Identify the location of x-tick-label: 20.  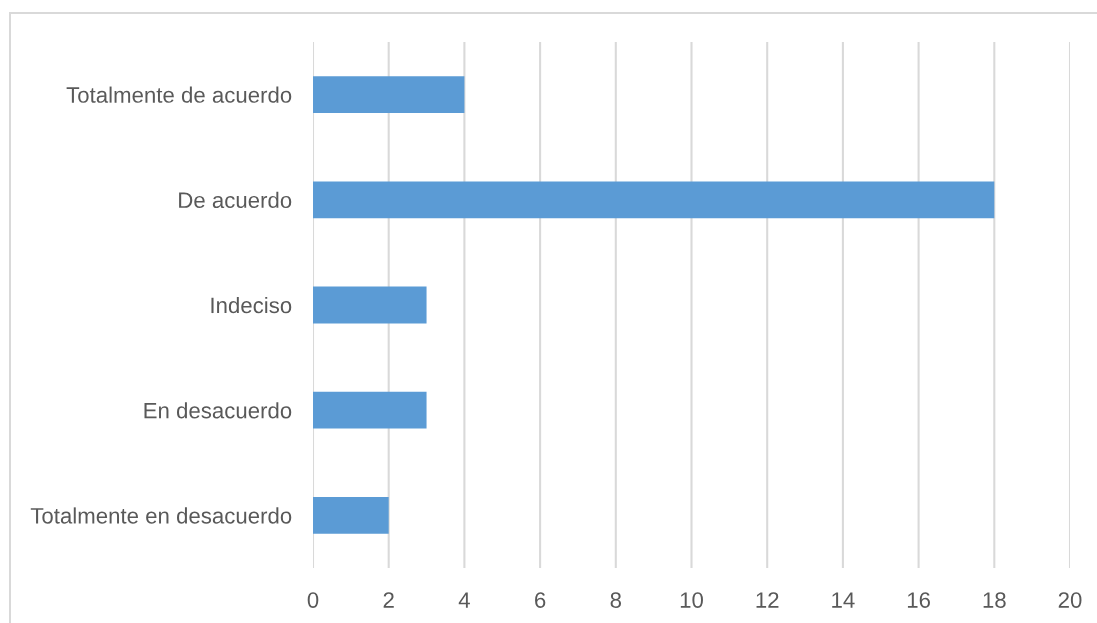
(1070, 600).